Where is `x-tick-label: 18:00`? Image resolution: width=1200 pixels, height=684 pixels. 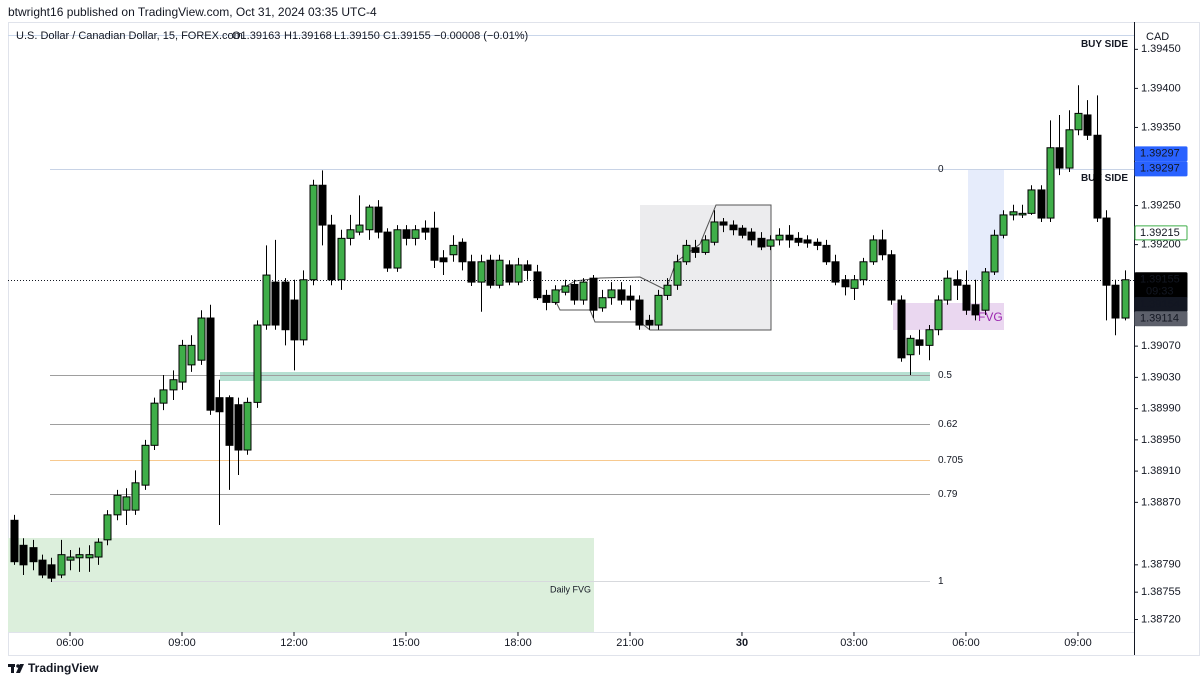 x-tick-label: 18:00 is located at coordinates (518, 643).